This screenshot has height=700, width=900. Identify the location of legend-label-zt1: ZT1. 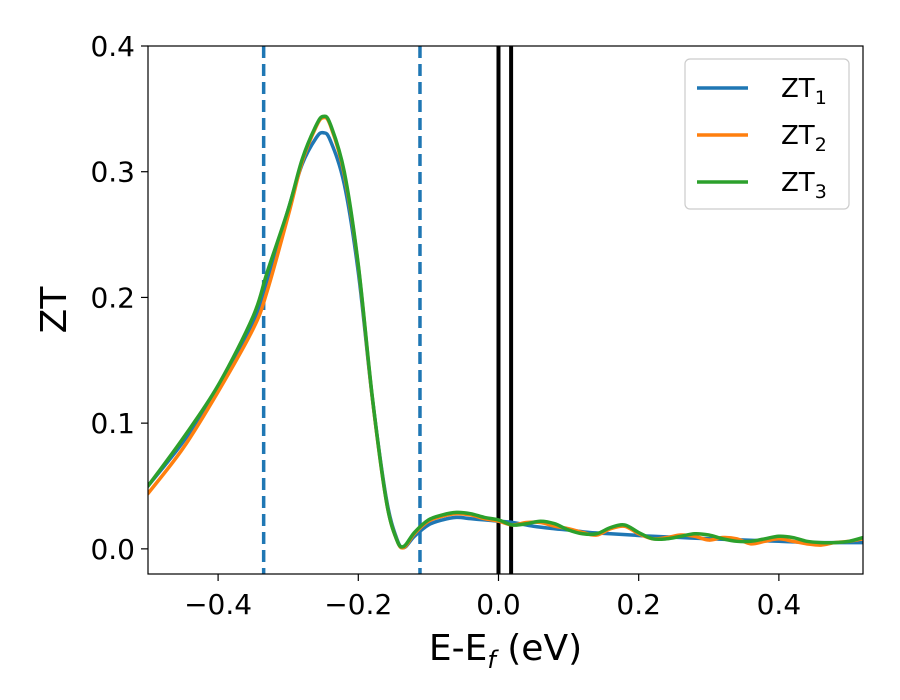
(804, 91).